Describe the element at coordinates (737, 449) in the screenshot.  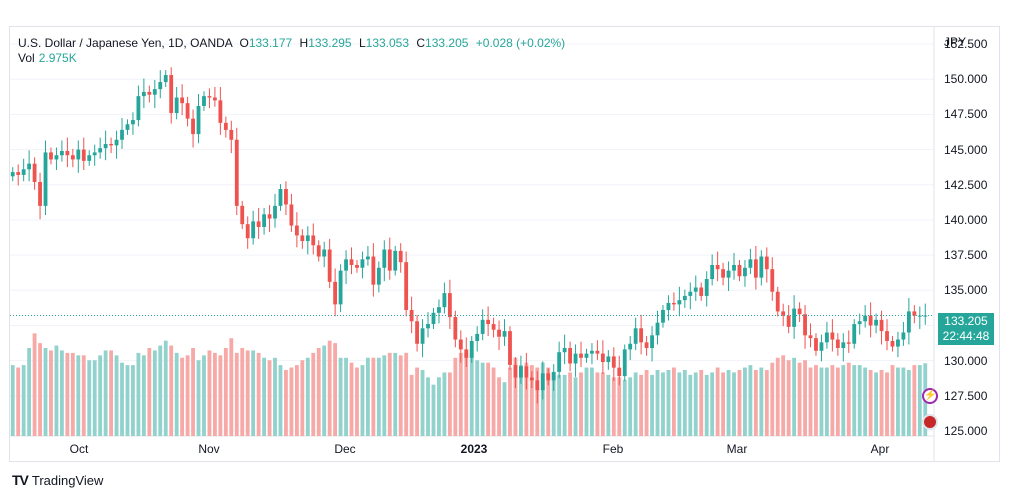
I see `time-tick-label: Mar` at that location.